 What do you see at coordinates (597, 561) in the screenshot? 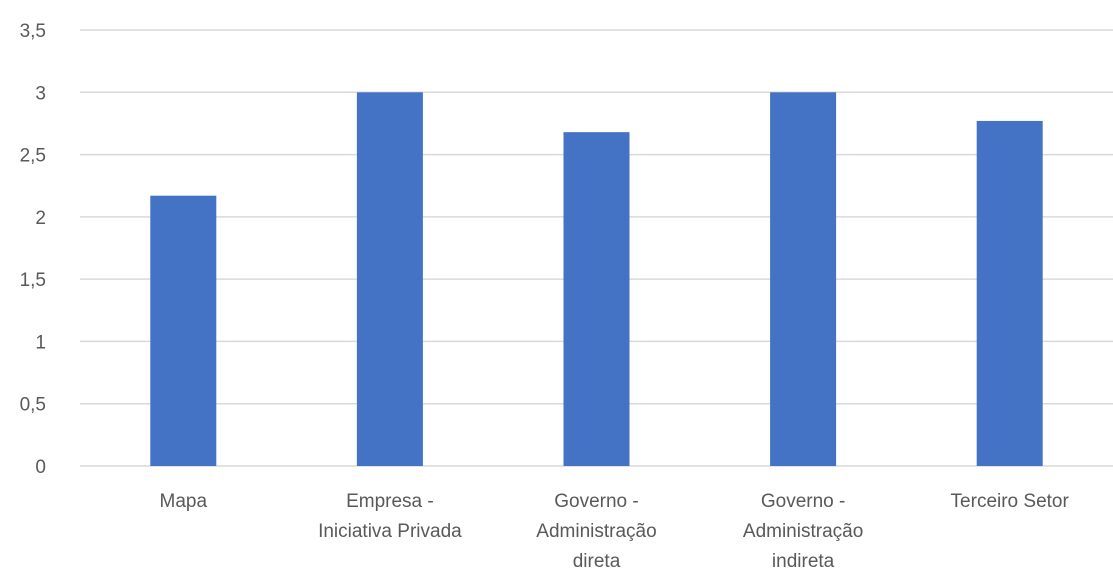
I see `x-tick-label-line: direta` at bounding box center [597, 561].